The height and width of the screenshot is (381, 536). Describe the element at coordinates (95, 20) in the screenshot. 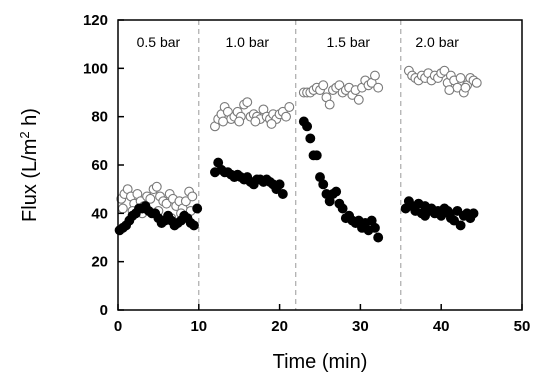

I see `y-tick-label: 120` at that location.